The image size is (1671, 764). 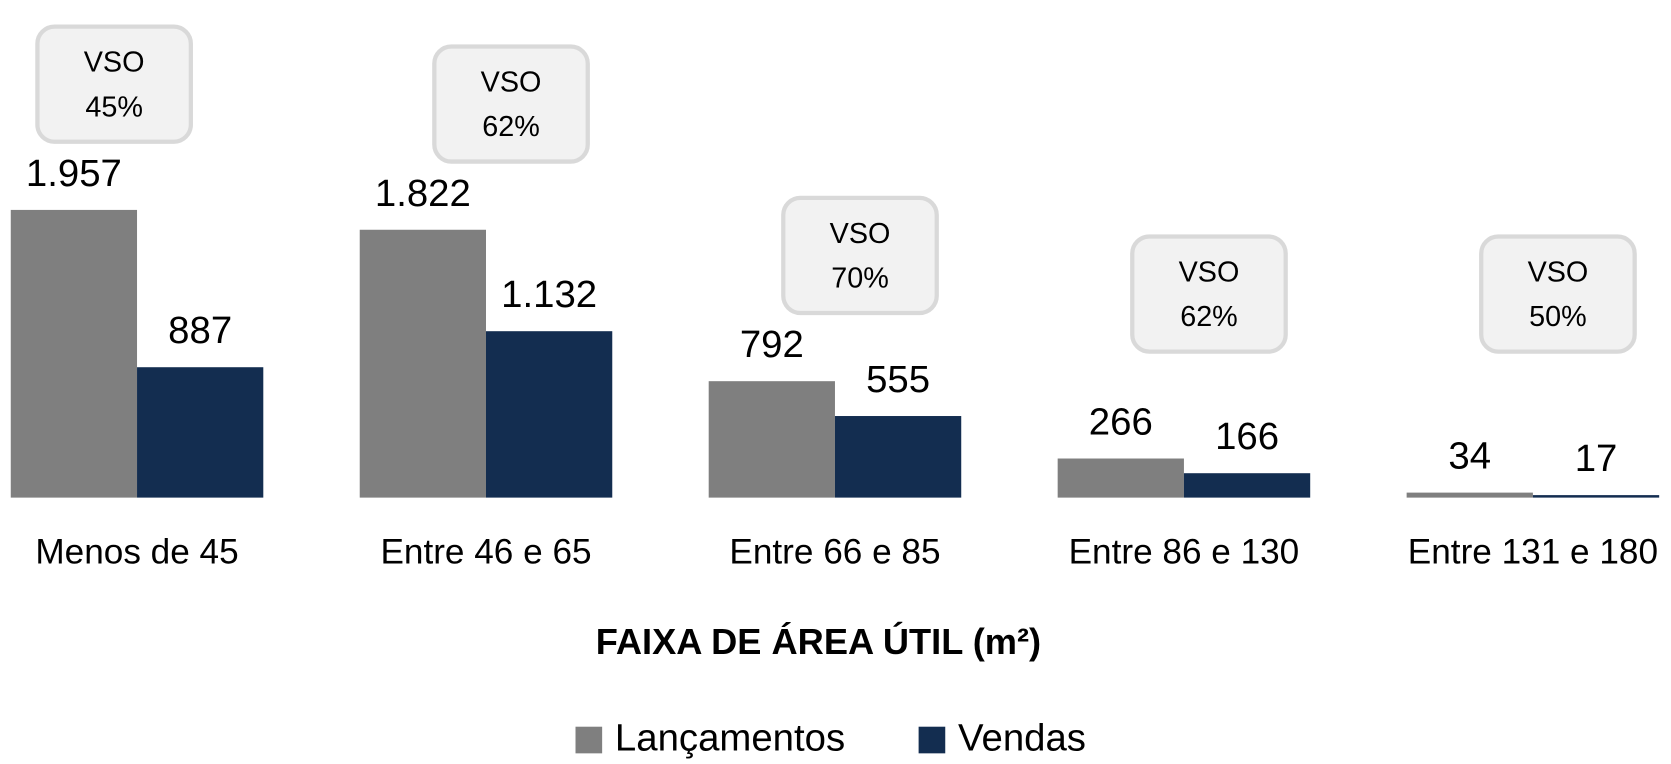 What do you see at coordinates (423, 193) in the screenshot?
I see `data-label: 1.822` at bounding box center [423, 193].